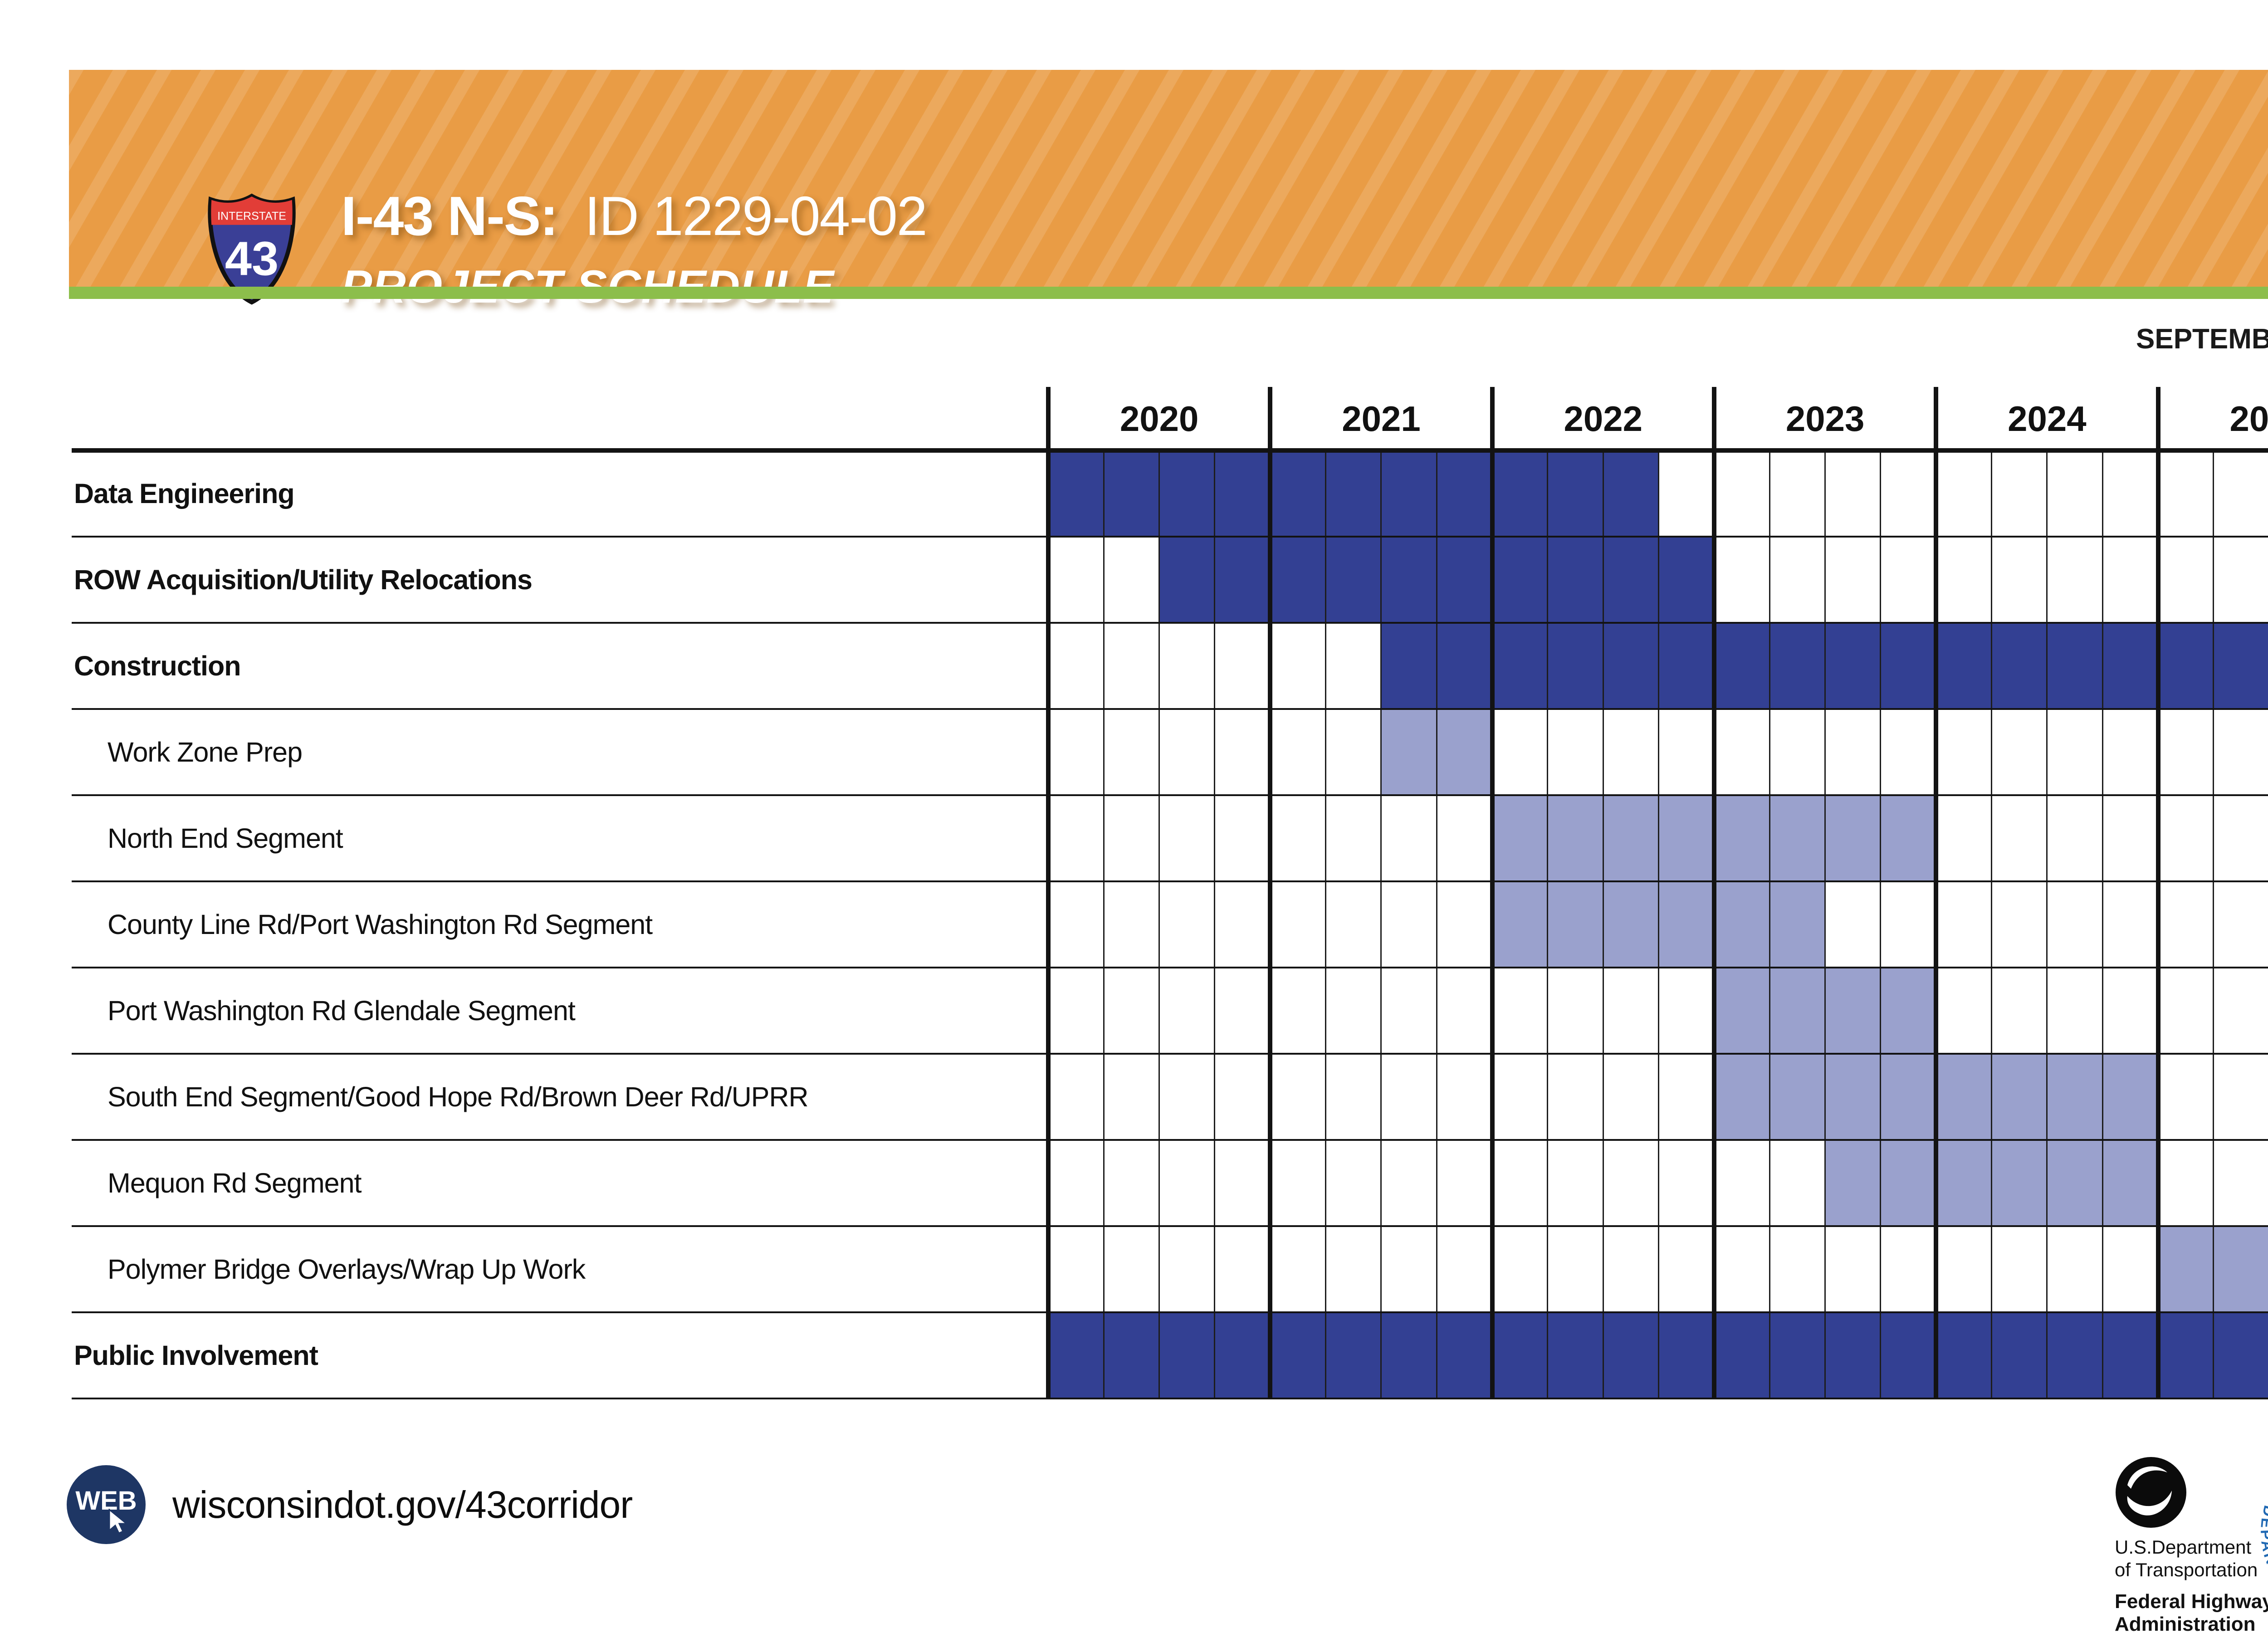 The image size is (2268, 1633). What do you see at coordinates (2249, 418) in the screenshot?
I see `year-header-2025: 2025` at bounding box center [2249, 418].